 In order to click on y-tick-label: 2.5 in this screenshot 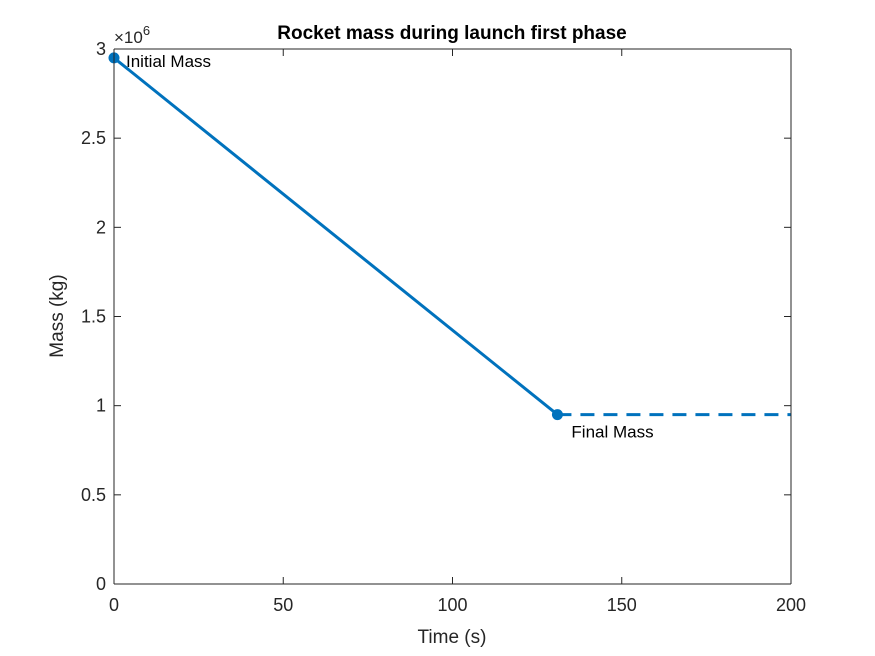, I will do `click(93, 138)`.